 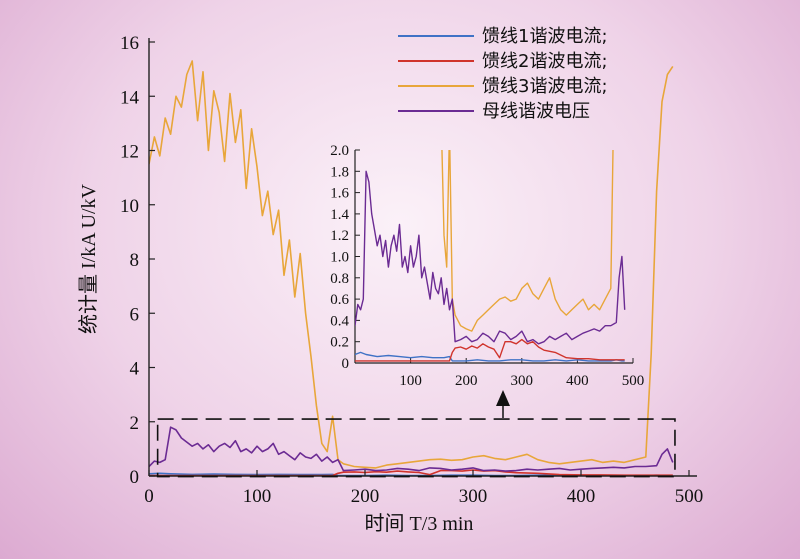 What do you see at coordinates (149, 496) in the screenshot?
I see `x-tick-label: 0` at bounding box center [149, 496].